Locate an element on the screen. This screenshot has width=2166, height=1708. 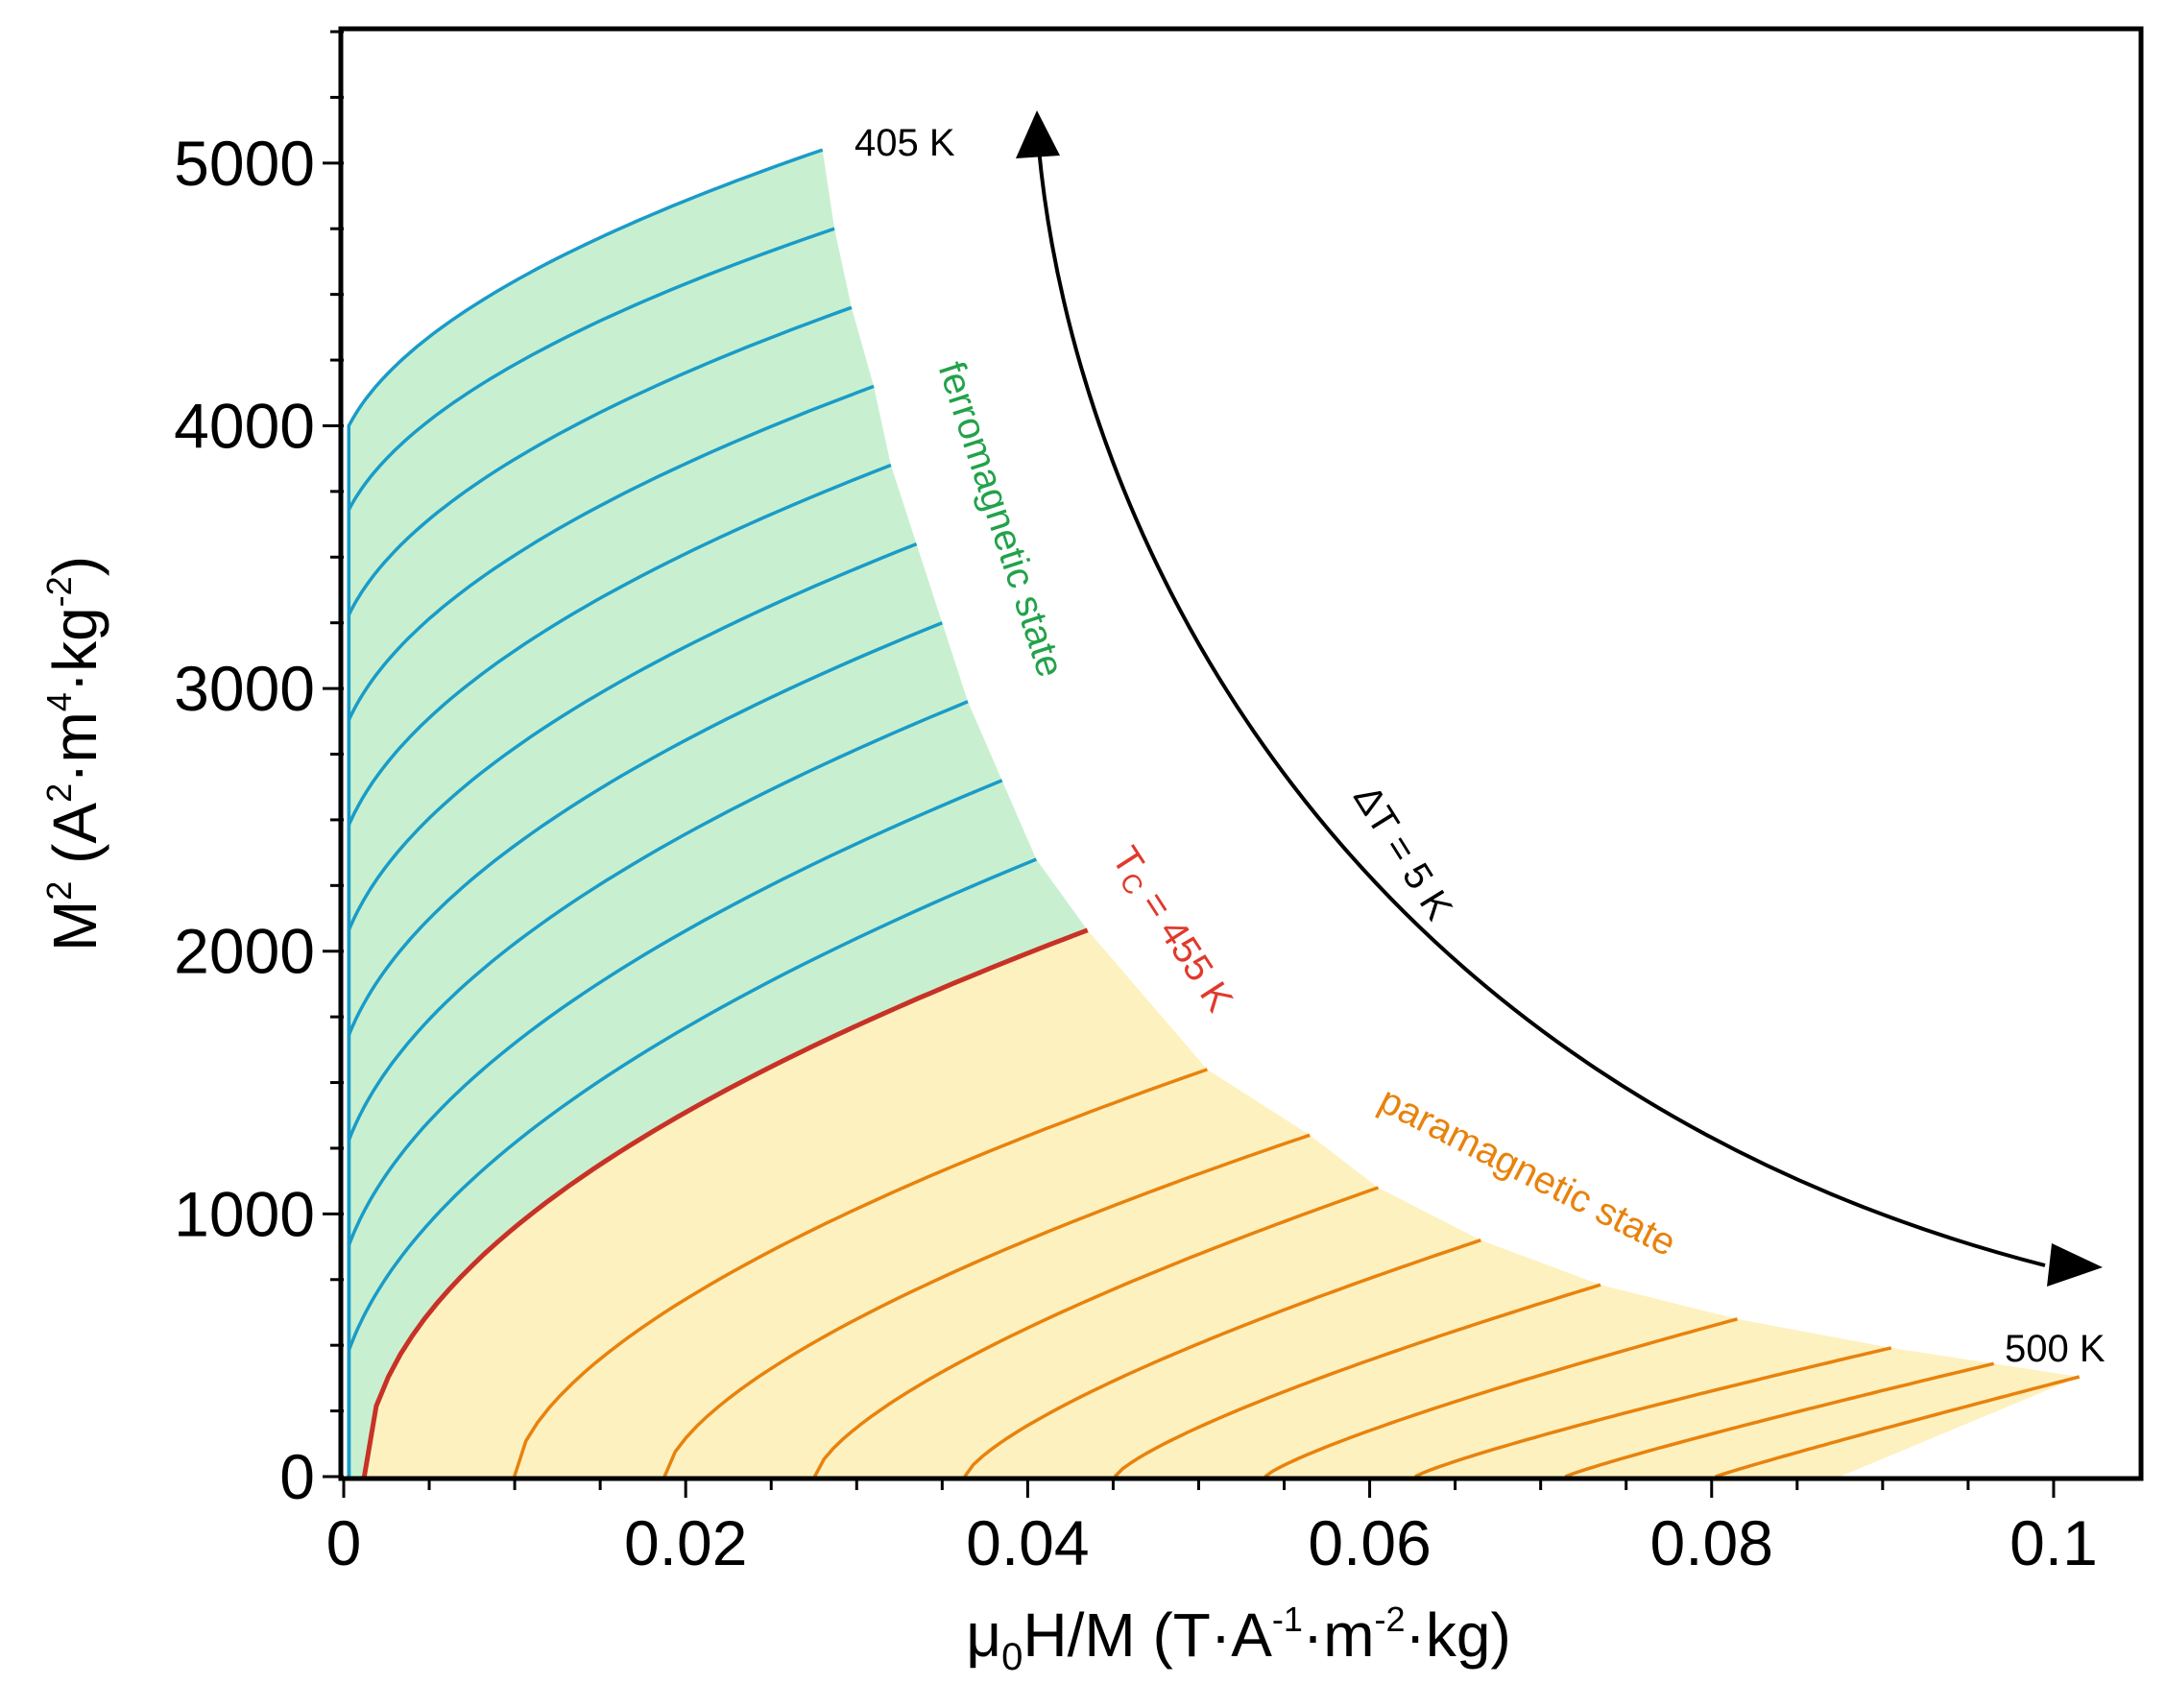
isotherm-430k is located at coordinates (632, 1009).